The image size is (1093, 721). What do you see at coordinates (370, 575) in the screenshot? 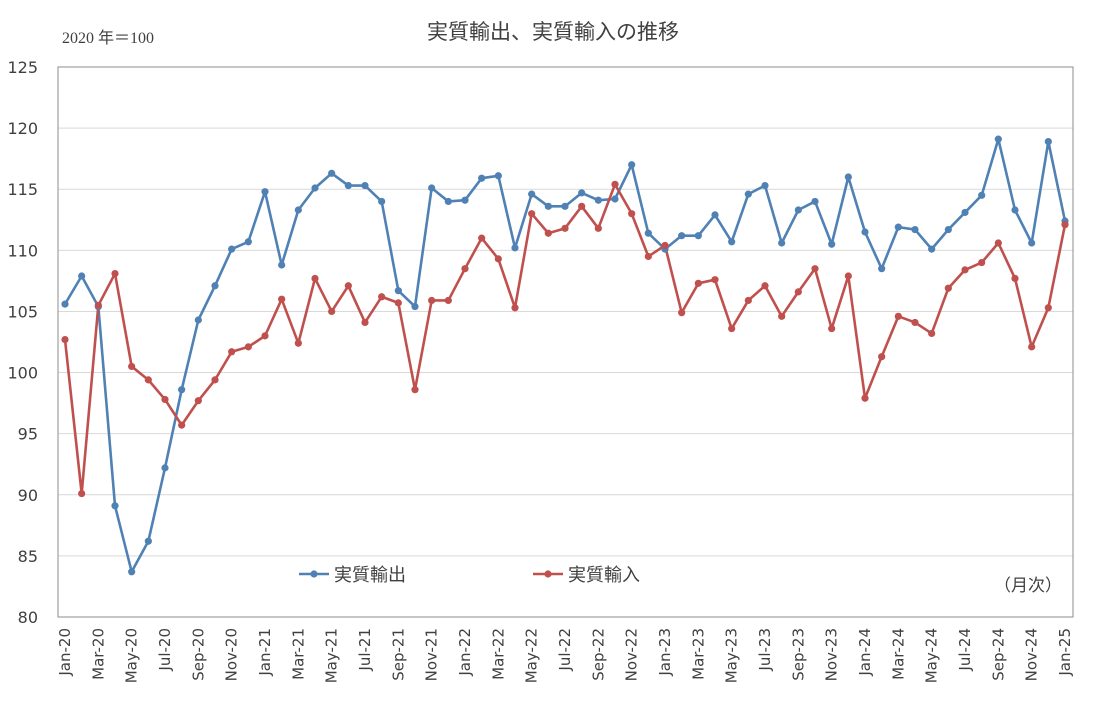
I see `legend-label: 実質輸出` at bounding box center [370, 575].